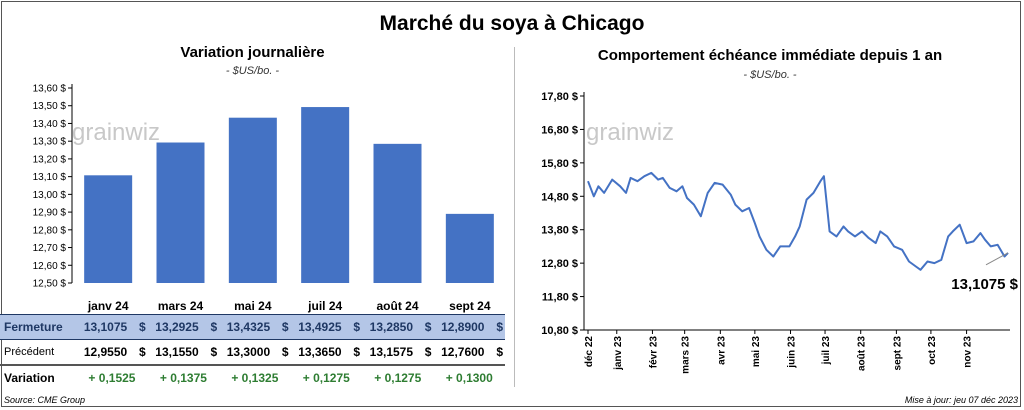  I want to click on y-tick-label: 13,60 $, so click(50, 89).